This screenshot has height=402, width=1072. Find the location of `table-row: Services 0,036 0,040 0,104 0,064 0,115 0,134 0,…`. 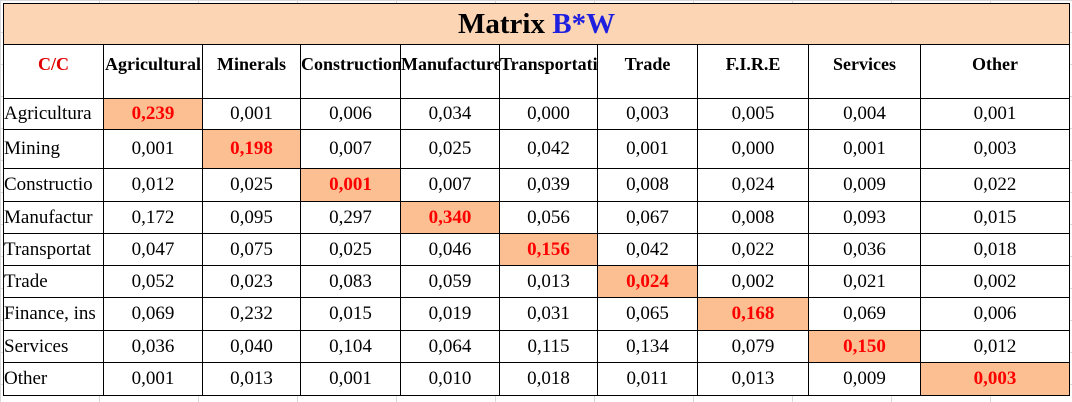

table-row: Services 0,036 0,040 0,104 0,064 0,115 0,134 0,… is located at coordinates (537, 346).